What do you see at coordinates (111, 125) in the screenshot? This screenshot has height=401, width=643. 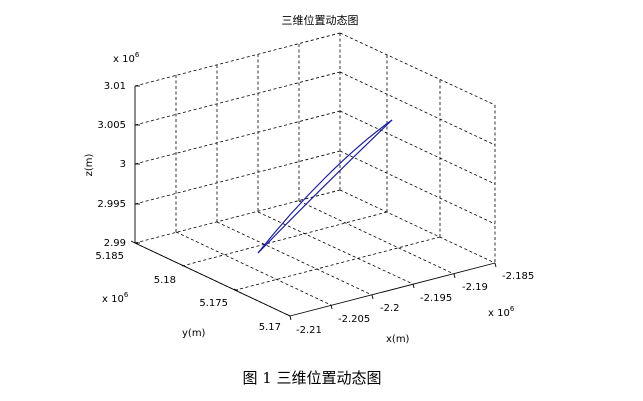 I see `z-tick-label: 3.005` at bounding box center [111, 125].